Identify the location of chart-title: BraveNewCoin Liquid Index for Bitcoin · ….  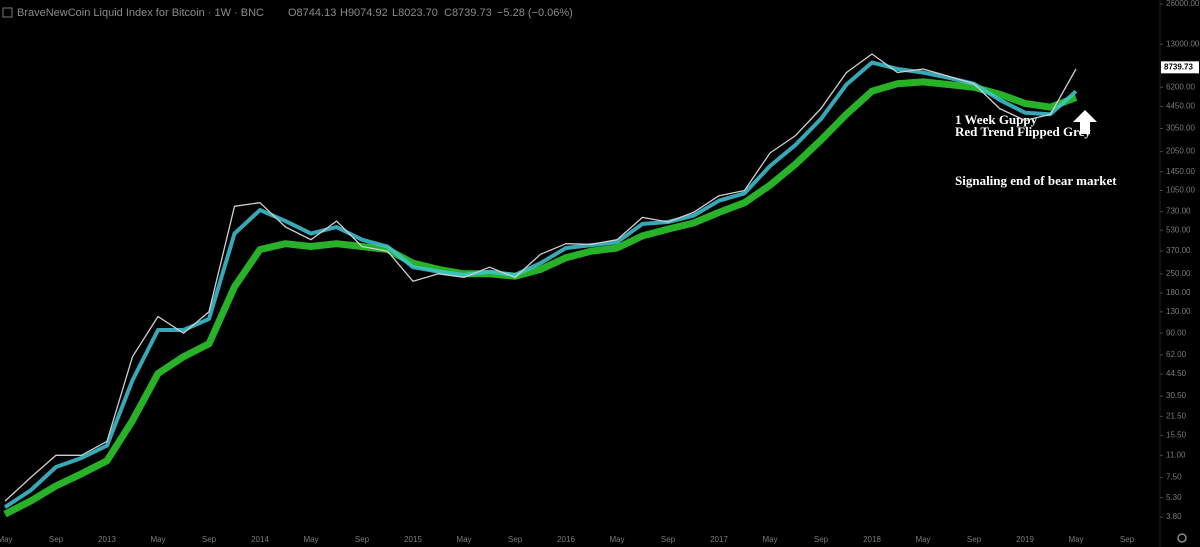
(140, 13).